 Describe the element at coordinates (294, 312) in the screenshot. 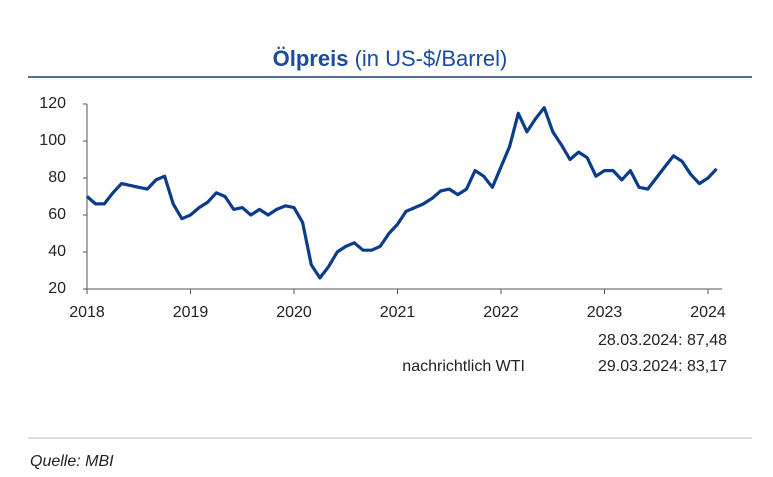

I see `x-tick-label: 2020` at that location.